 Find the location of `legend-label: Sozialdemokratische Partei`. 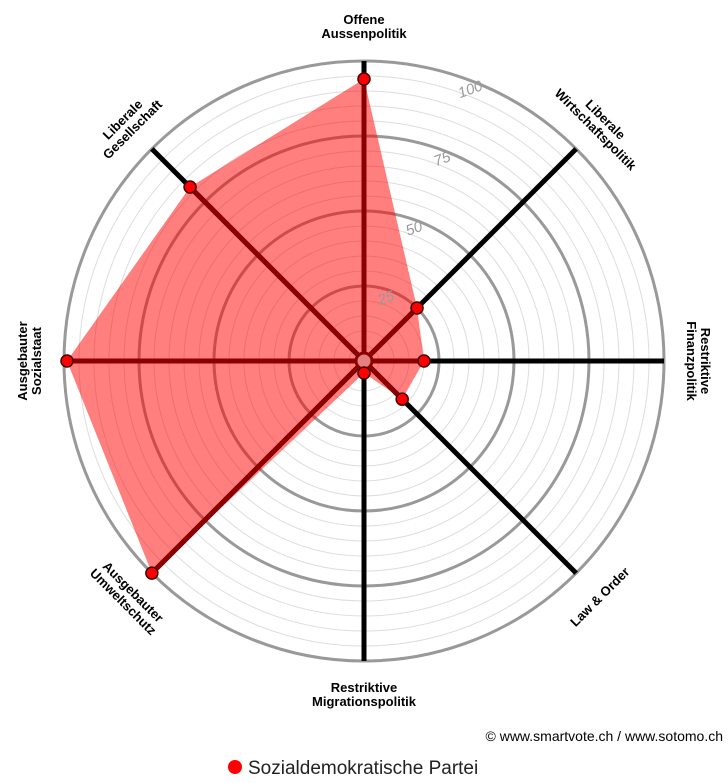

legend-label: Sozialdemokratische Partei is located at coordinates (363, 768).